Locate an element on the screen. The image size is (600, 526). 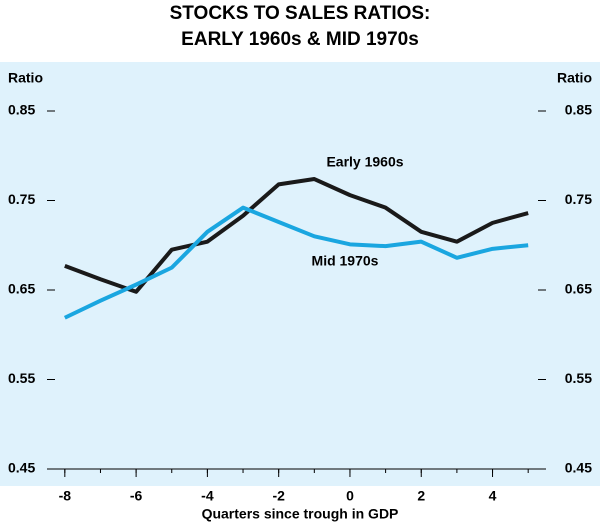
chart-title: EARLY 1960s & MID 1970s is located at coordinates (300, 39).